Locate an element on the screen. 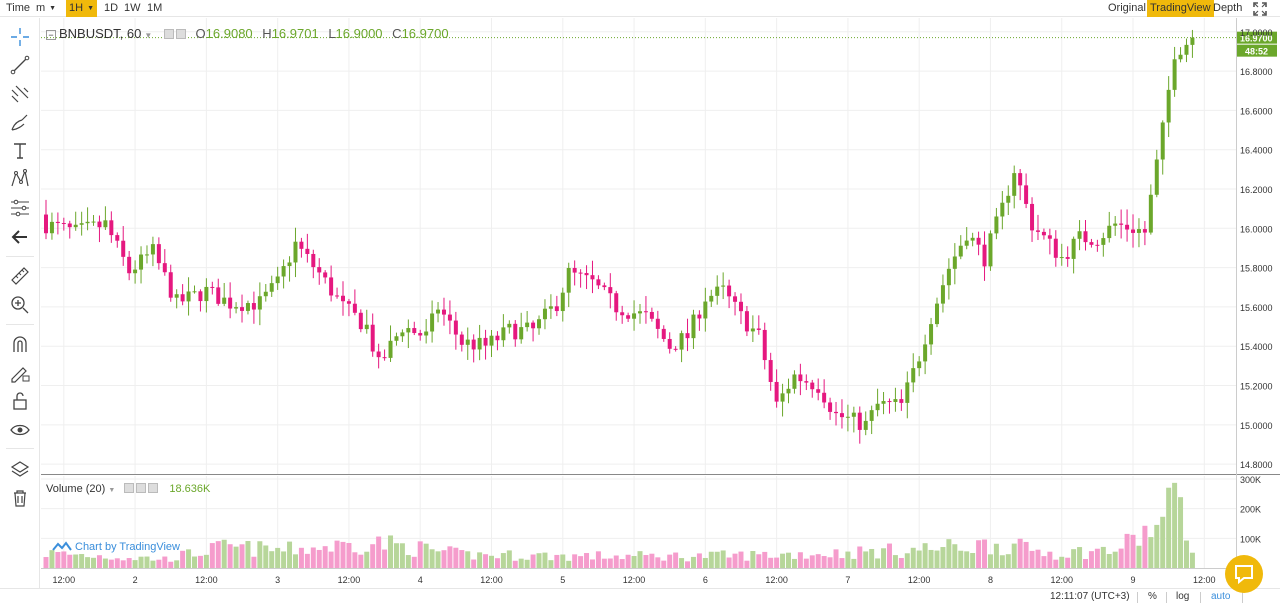 Image resolution: width=1280 pixels, height=605 pixels. volume-dropdown-icon: ▼ is located at coordinates (112, 490).